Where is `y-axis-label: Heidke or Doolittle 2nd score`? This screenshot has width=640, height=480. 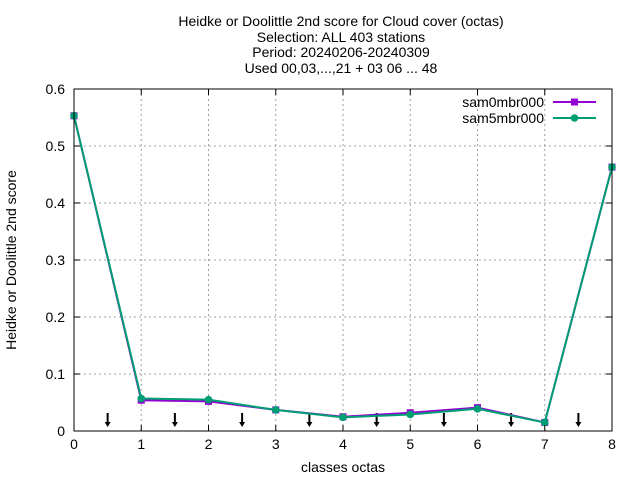 y-axis-label: Heidke or Doolittle 2nd score is located at coordinates (11, 260).